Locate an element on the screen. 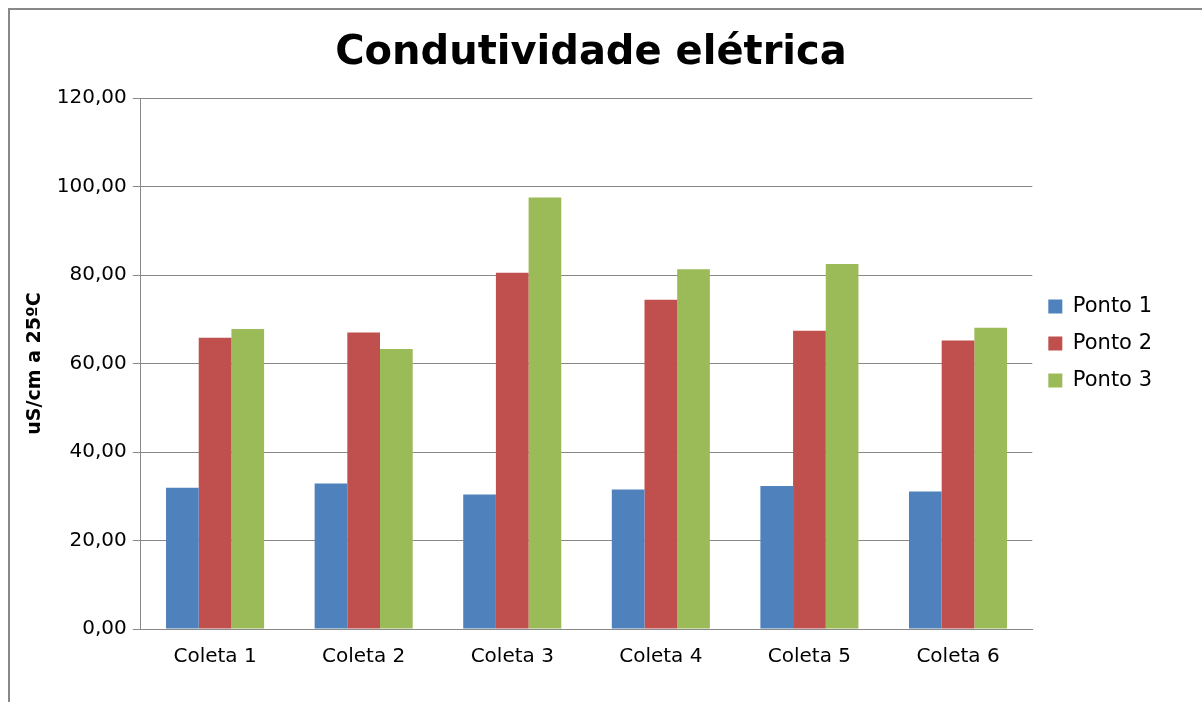  chart-title: Condutividade elétrica is located at coordinates (591, 50).